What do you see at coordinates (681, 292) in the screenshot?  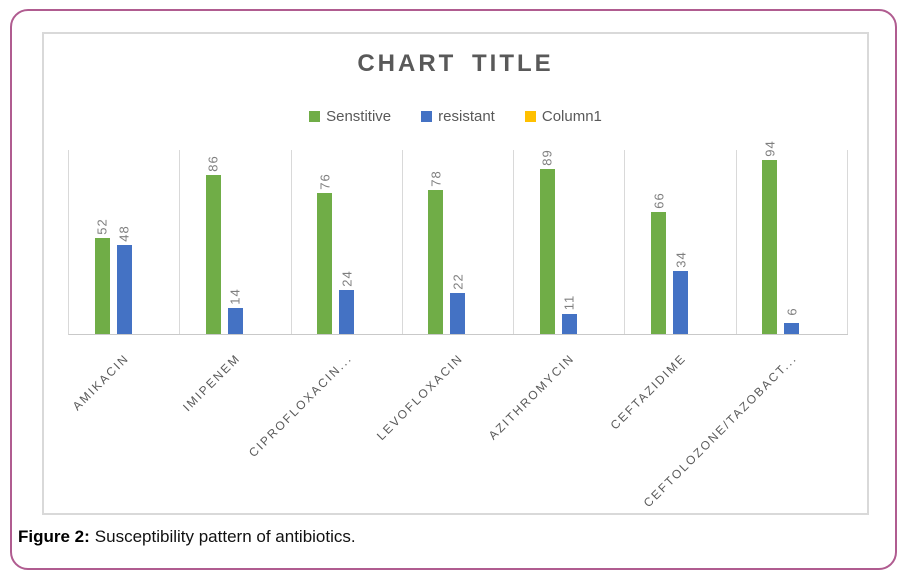 I see `bar-resistant: 34` at bounding box center [681, 292].